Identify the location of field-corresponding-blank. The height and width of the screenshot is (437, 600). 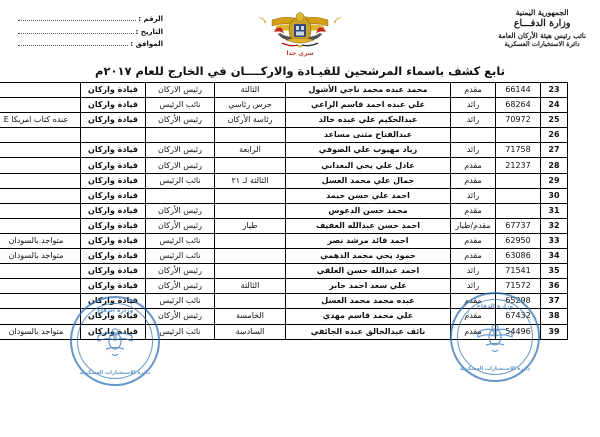
(73, 42).